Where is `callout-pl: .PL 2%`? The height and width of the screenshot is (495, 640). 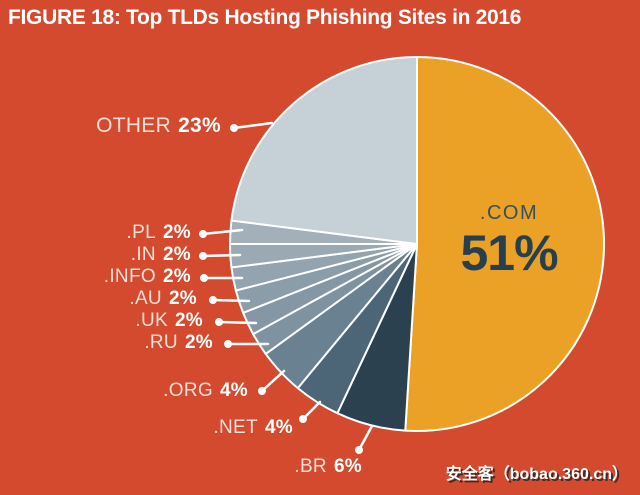 callout-pl: .PL 2% is located at coordinates (159, 233).